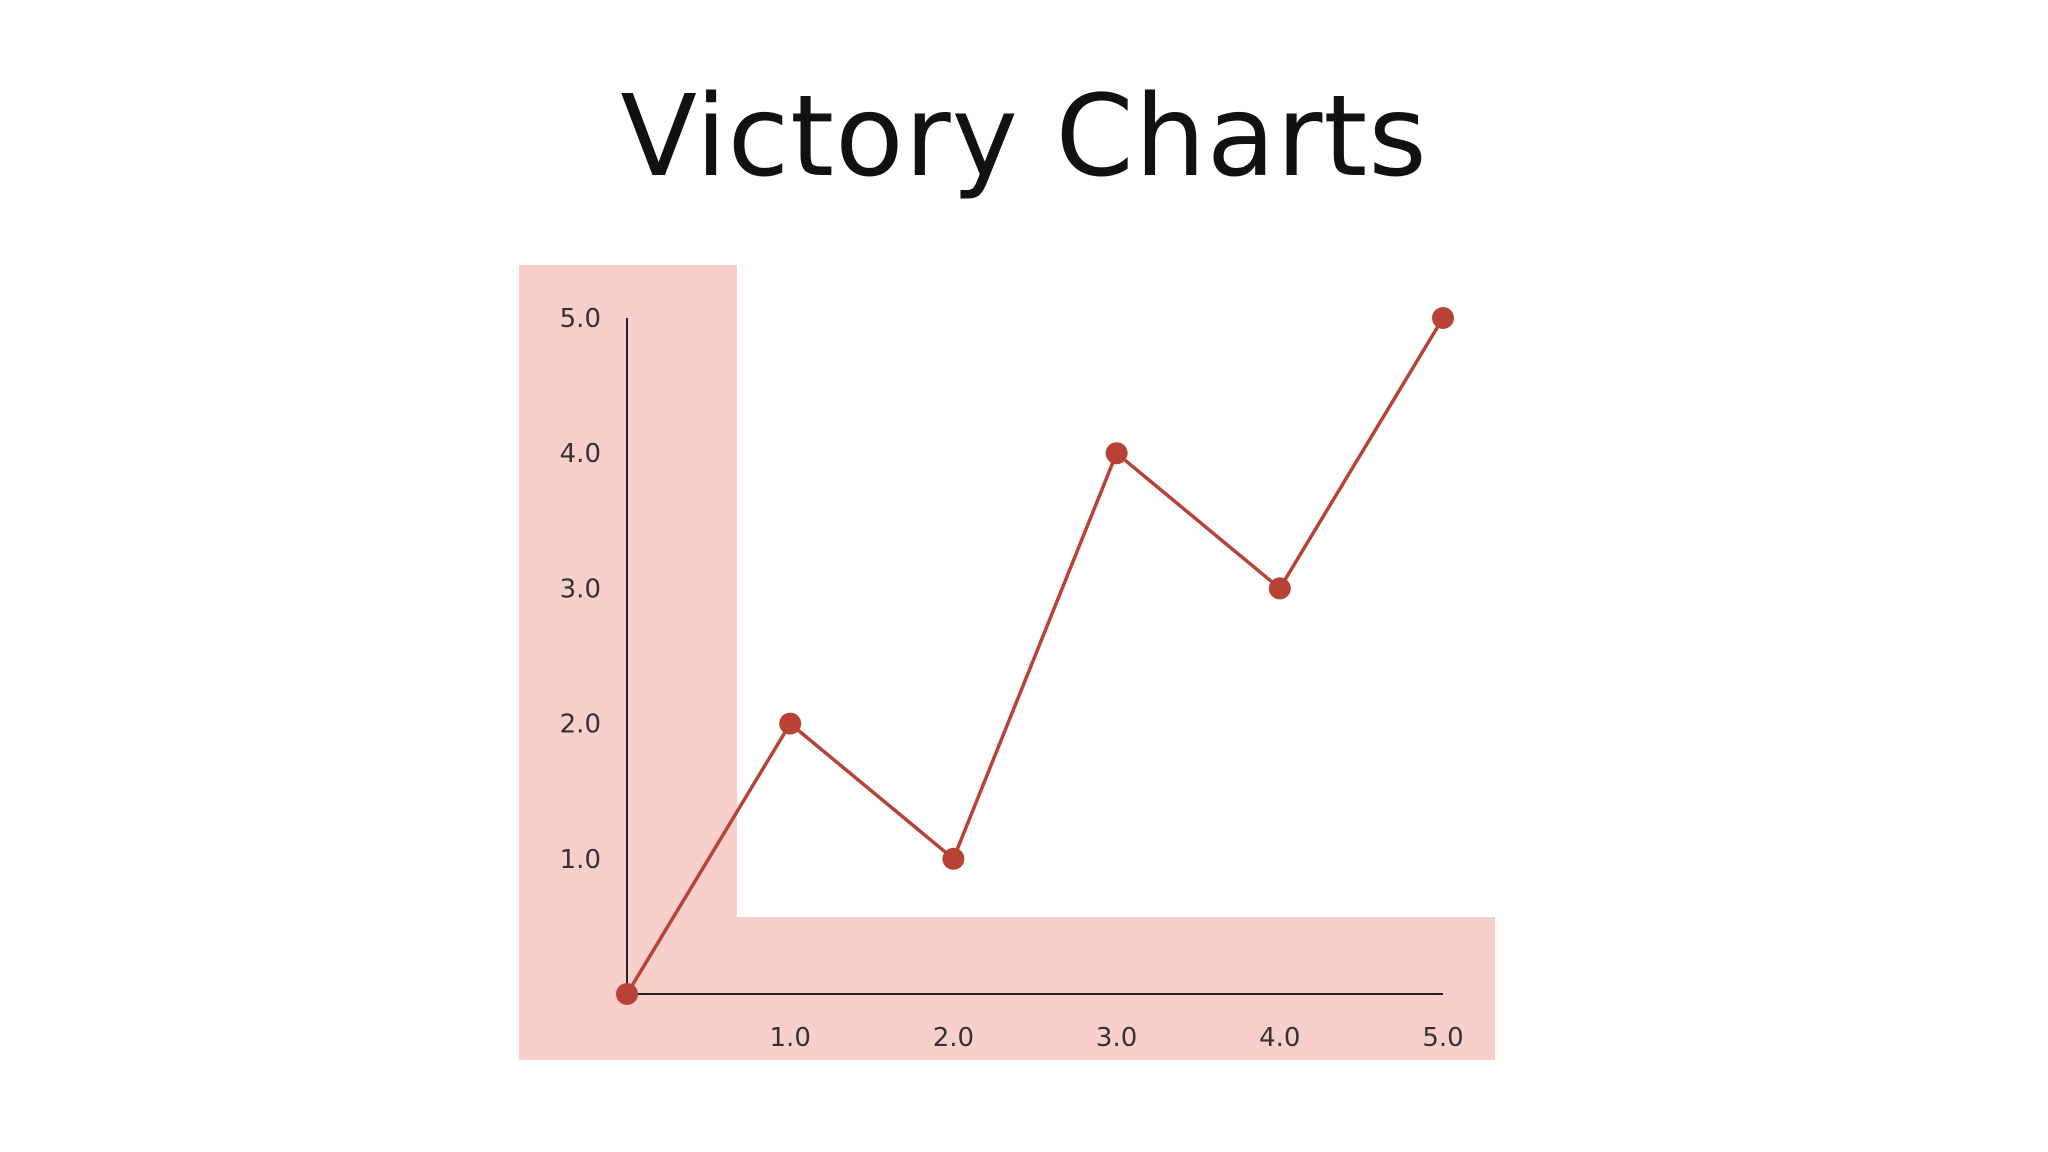 This screenshot has width=2048, height=1152. What do you see at coordinates (1116, 1038) in the screenshot?
I see `x-tick-label: 3.0` at bounding box center [1116, 1038].